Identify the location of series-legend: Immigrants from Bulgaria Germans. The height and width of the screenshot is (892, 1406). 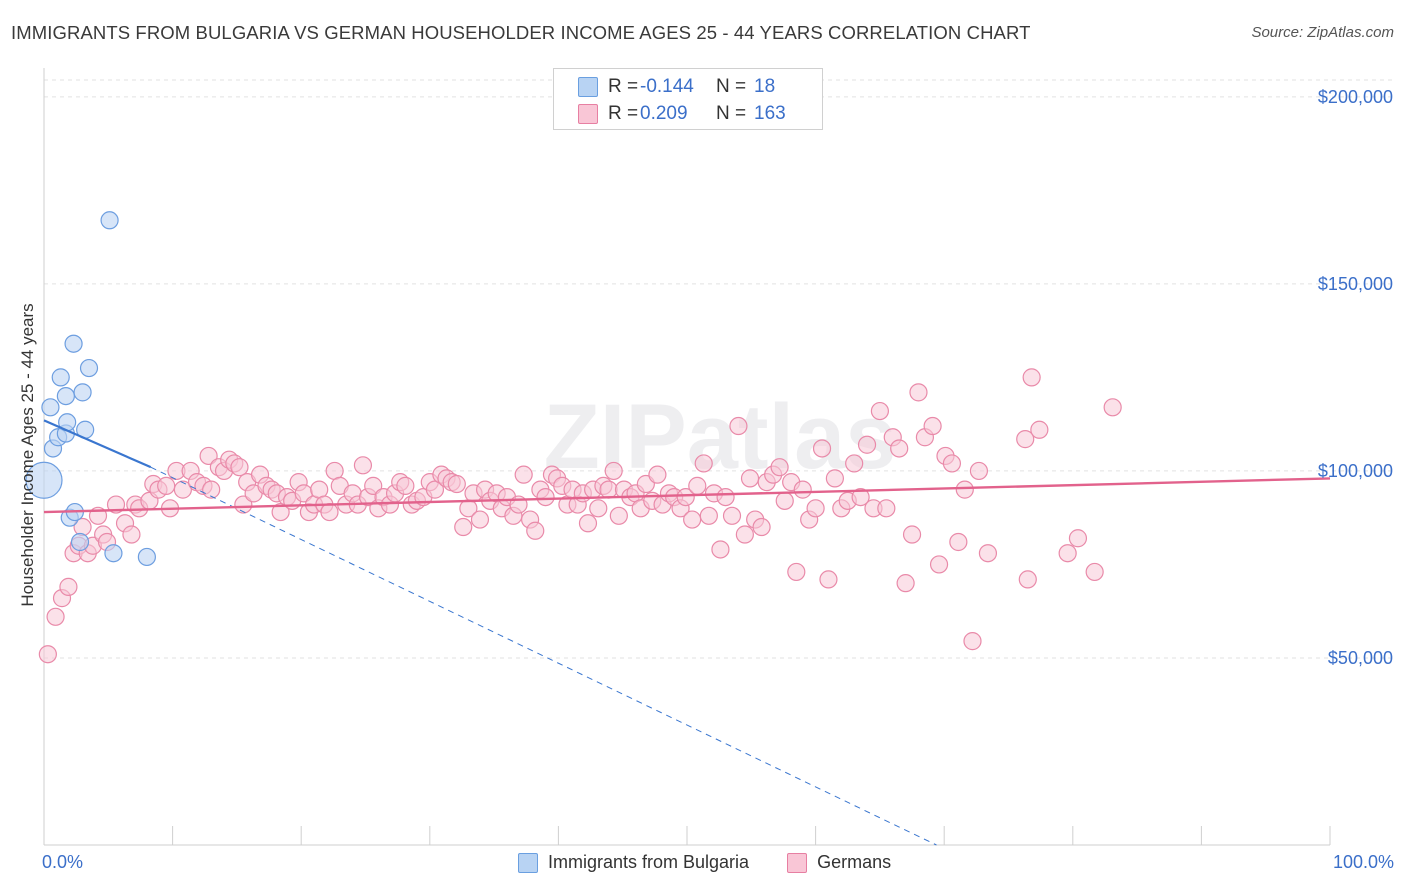
(723, 862).